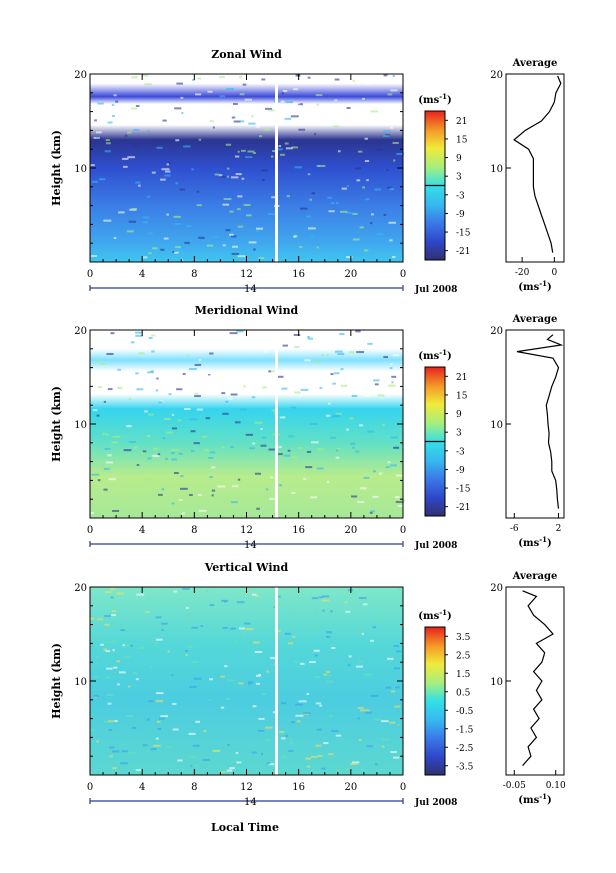  I want to click on colorbar-tick-label: -2.5, so click(465, 749).